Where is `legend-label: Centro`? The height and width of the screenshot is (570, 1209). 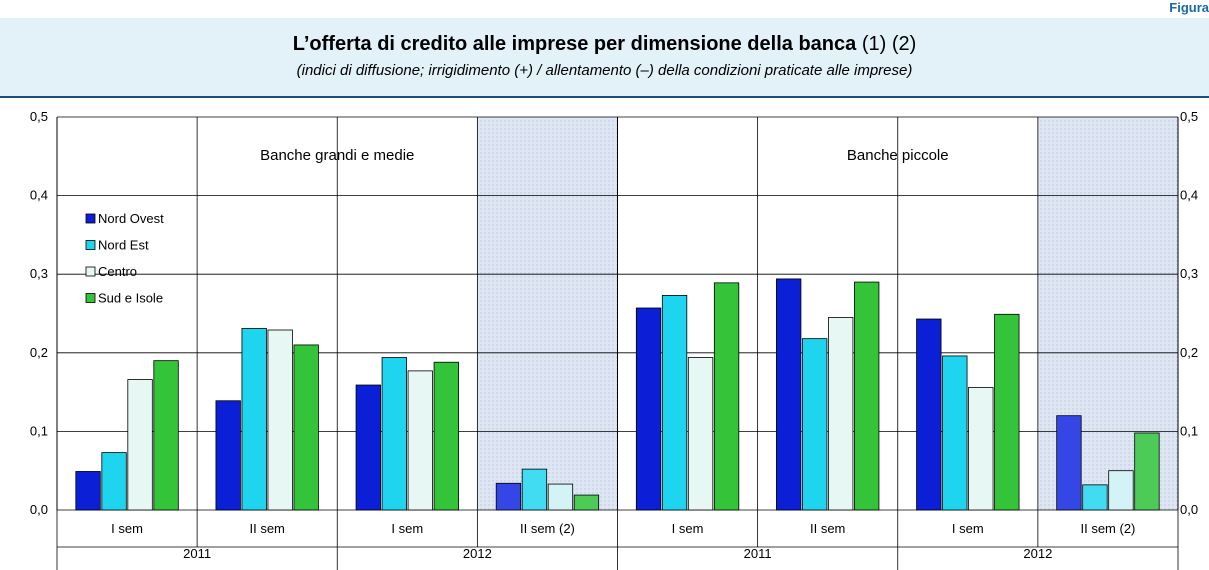
legend-label: Centro is located at coordinates (117, 271).